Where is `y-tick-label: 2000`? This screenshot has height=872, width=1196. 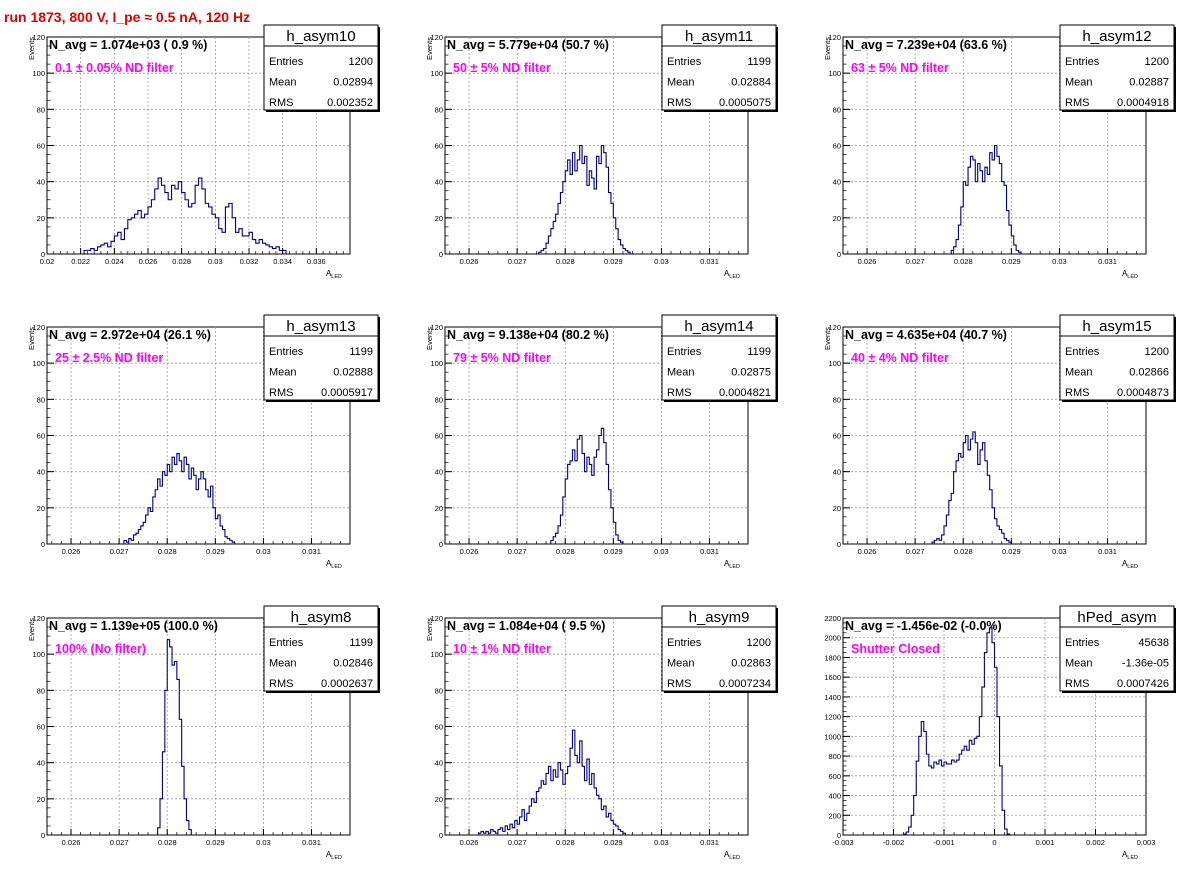 y-tick-label: 2000 is located at coordinates (832, 638).